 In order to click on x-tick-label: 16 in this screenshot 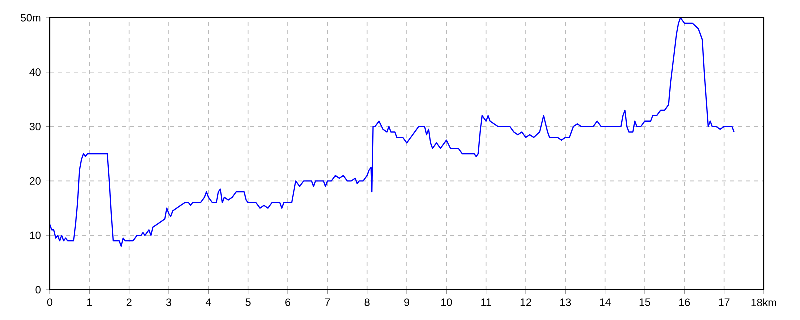, I will do `click(685, 302)`.